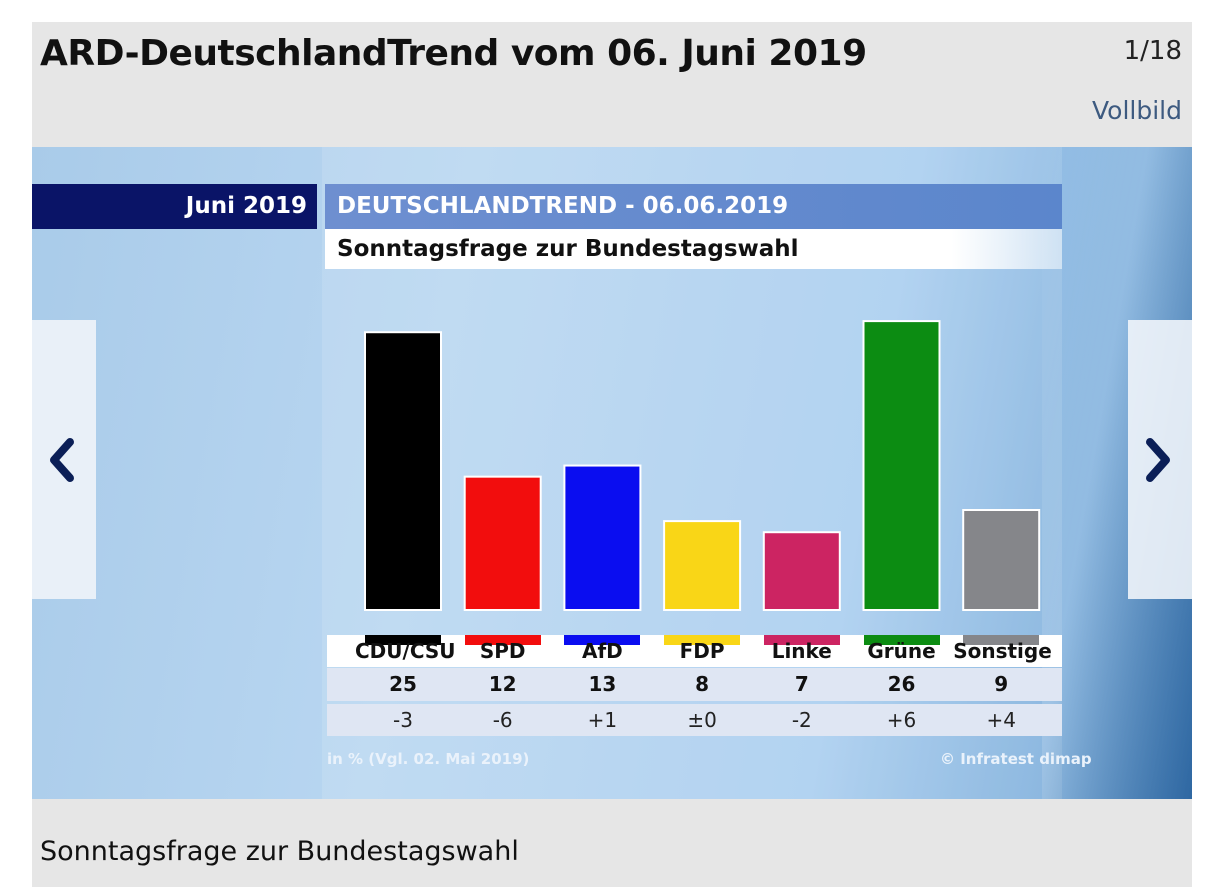 The width and height of the screenshot is (1229, 887). Describe the element at coordinates (901, 720) in the screenshot. I see `party-change-5: +6` at that location.